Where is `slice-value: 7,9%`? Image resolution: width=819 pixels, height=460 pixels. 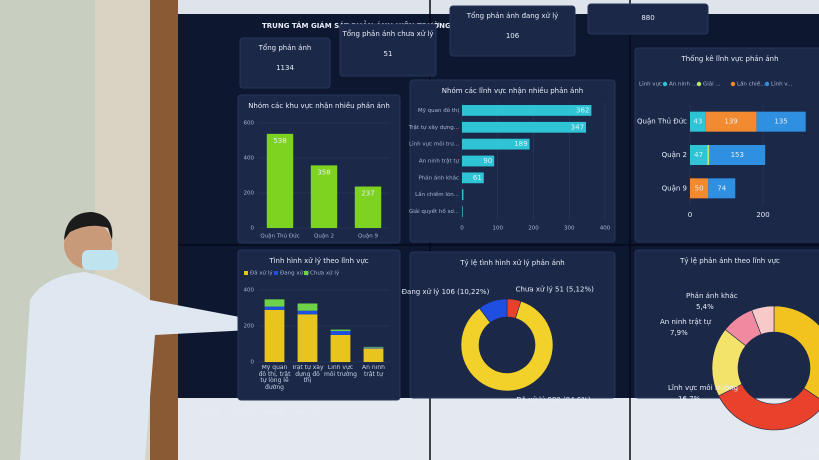
slice-value: 7,9% is located at coordinates (679, 333).